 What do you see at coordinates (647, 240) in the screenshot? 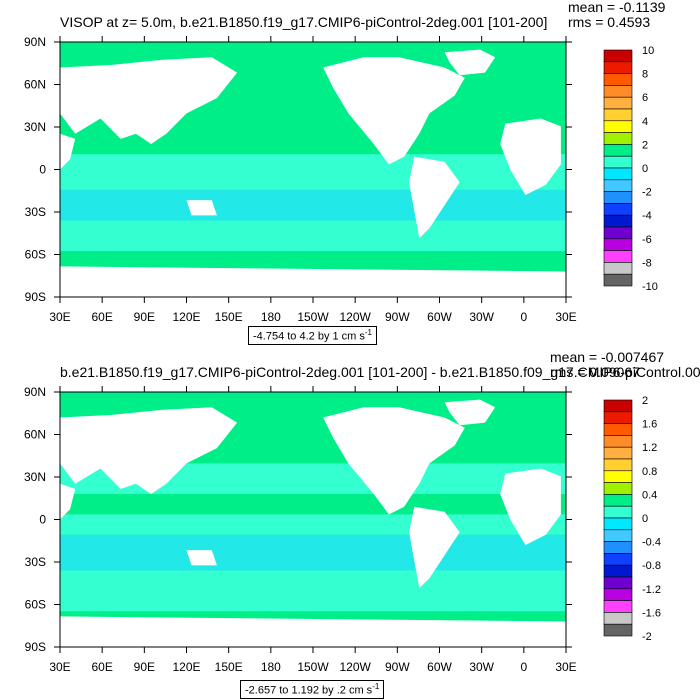
I see `colorbar-label: -6` at bounding box center [647, 240].